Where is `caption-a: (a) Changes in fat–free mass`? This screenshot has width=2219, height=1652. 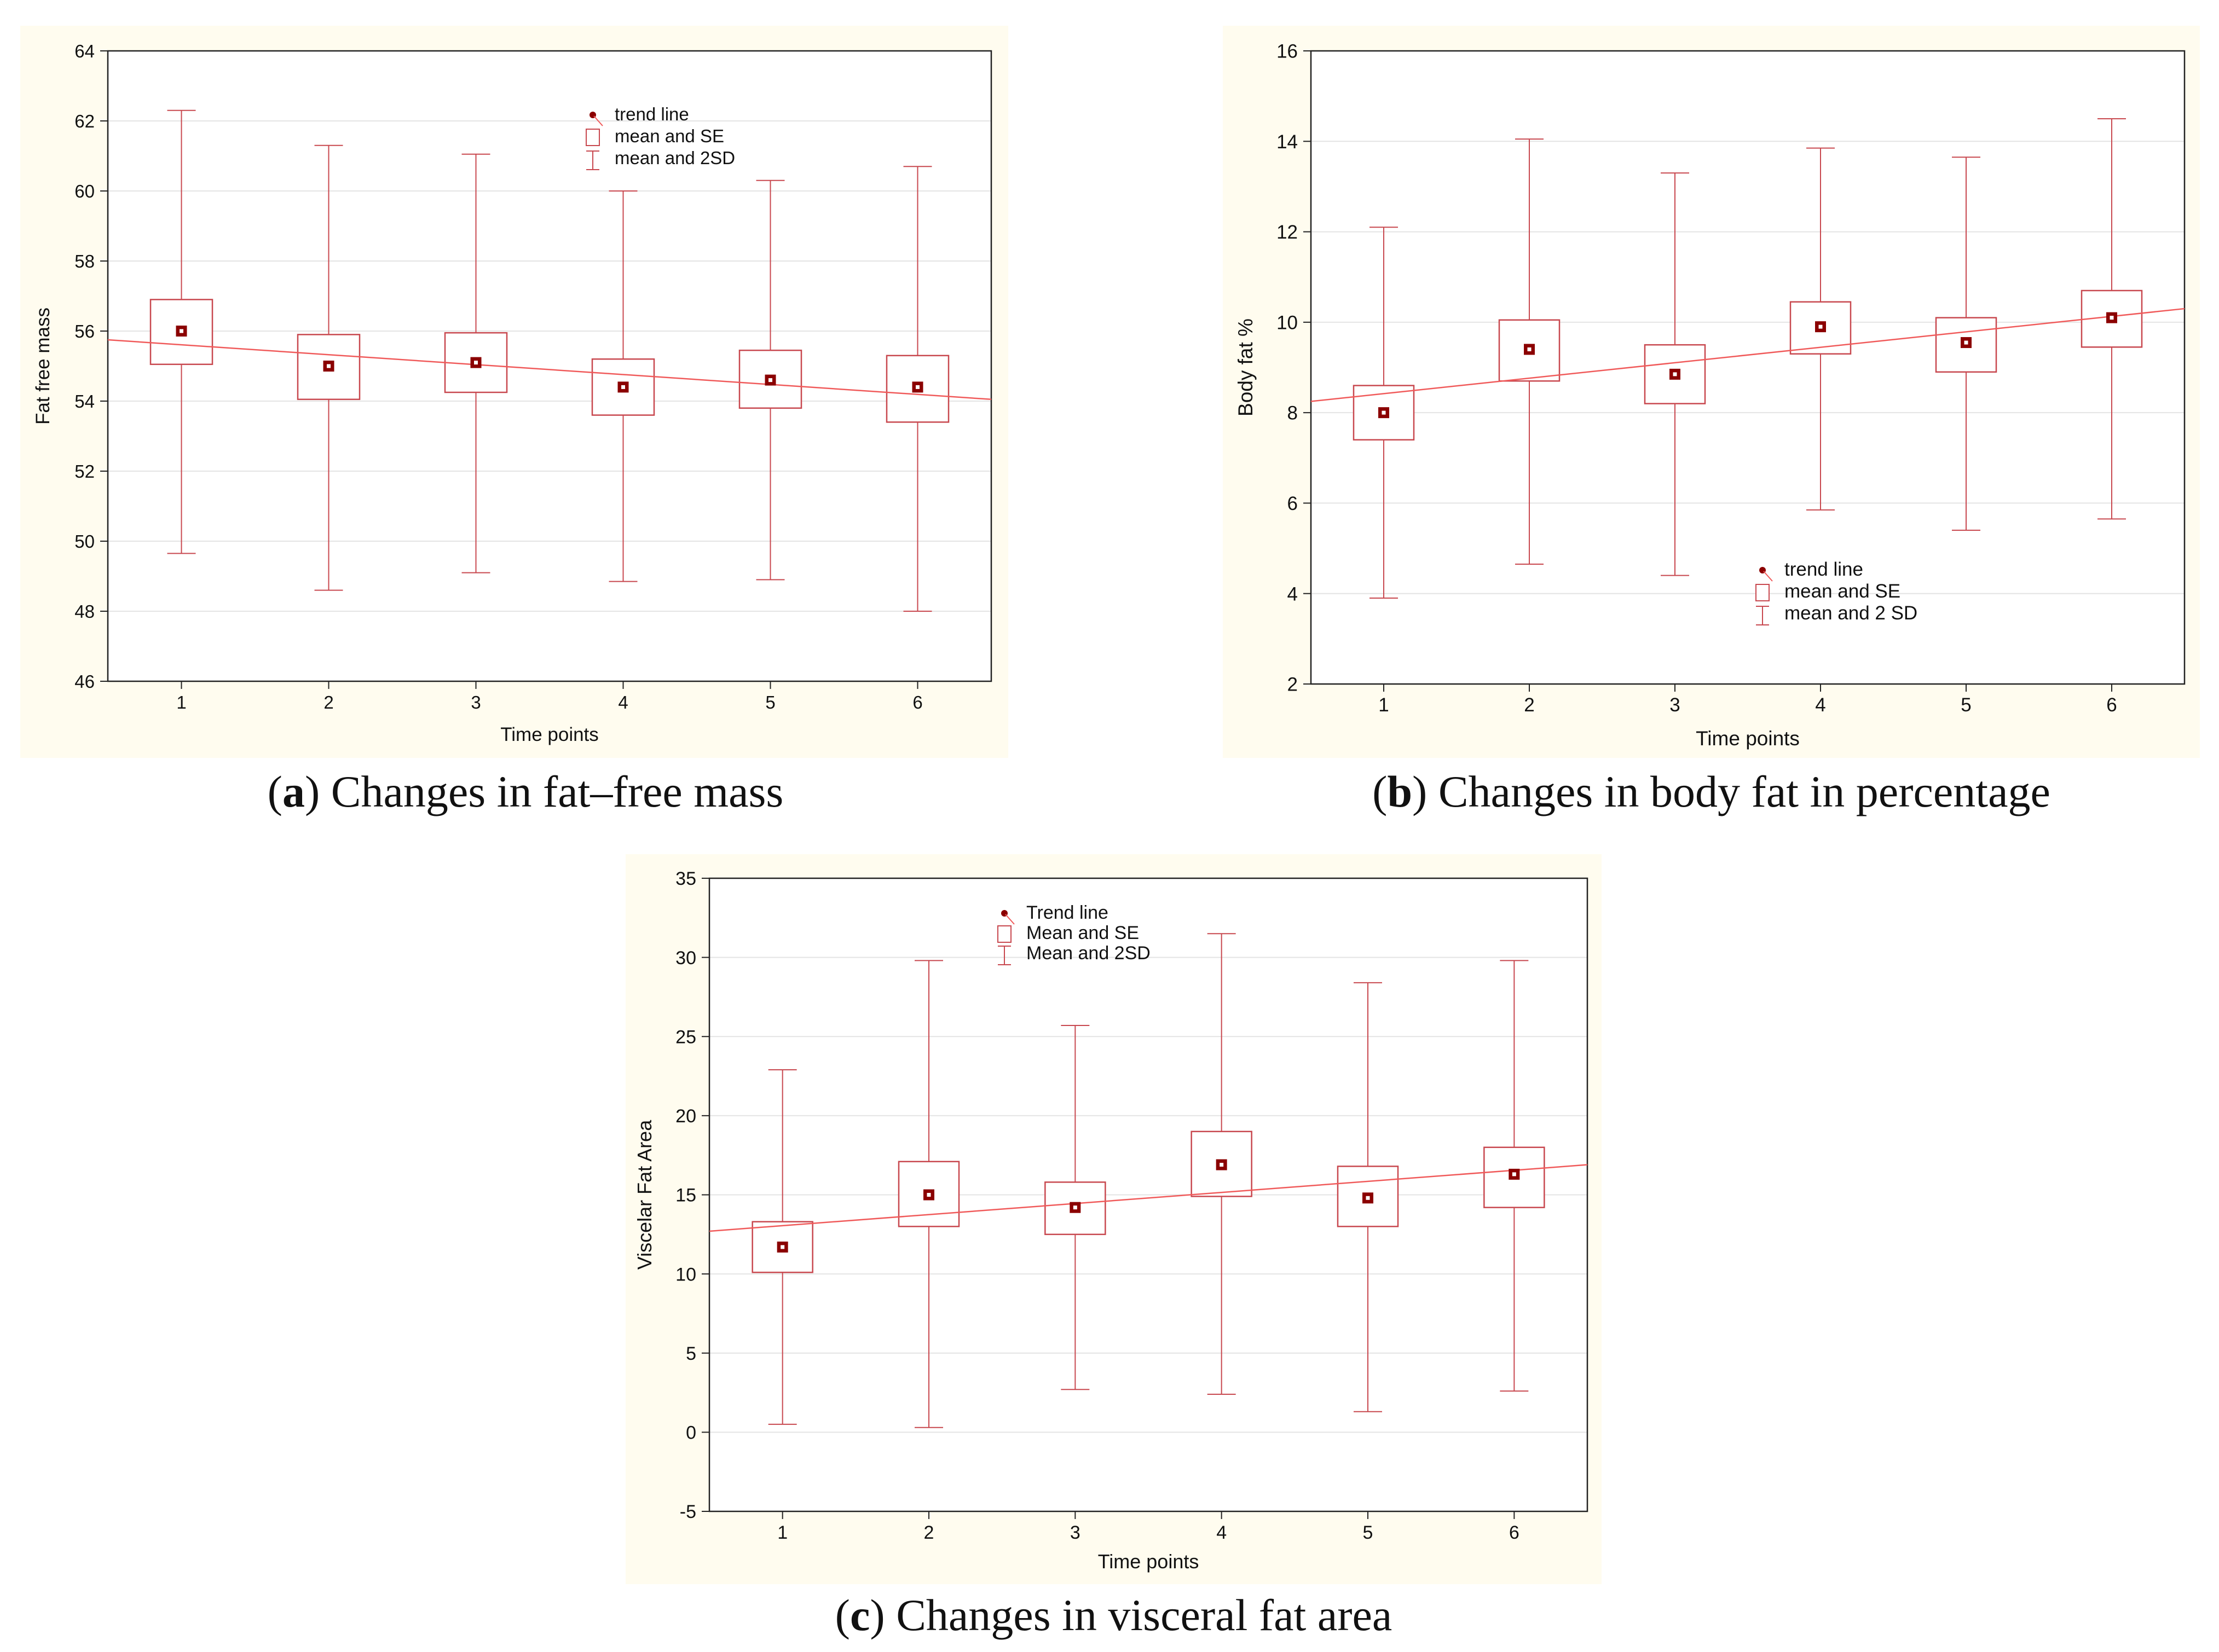 caption-a: (a) Changes in fat–free mass is located at coordinates (525, 791).